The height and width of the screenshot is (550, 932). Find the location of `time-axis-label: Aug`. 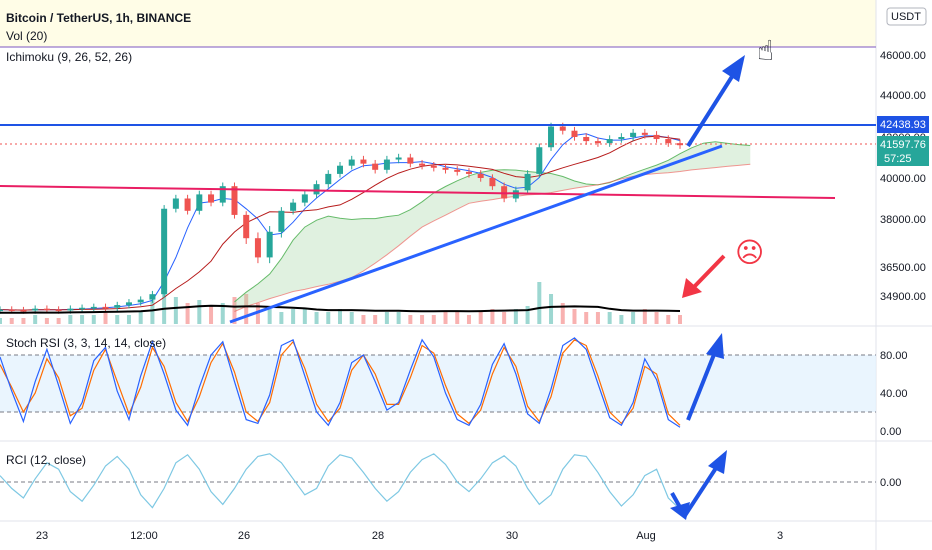

time-axis-label: Aug is located at coordinates (646, 536).